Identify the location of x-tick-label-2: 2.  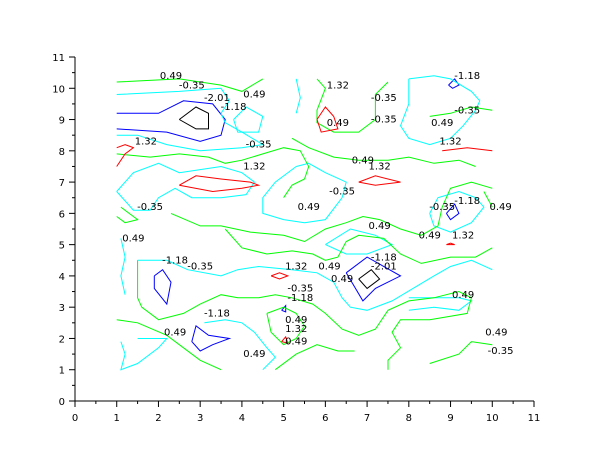
(158, 418).